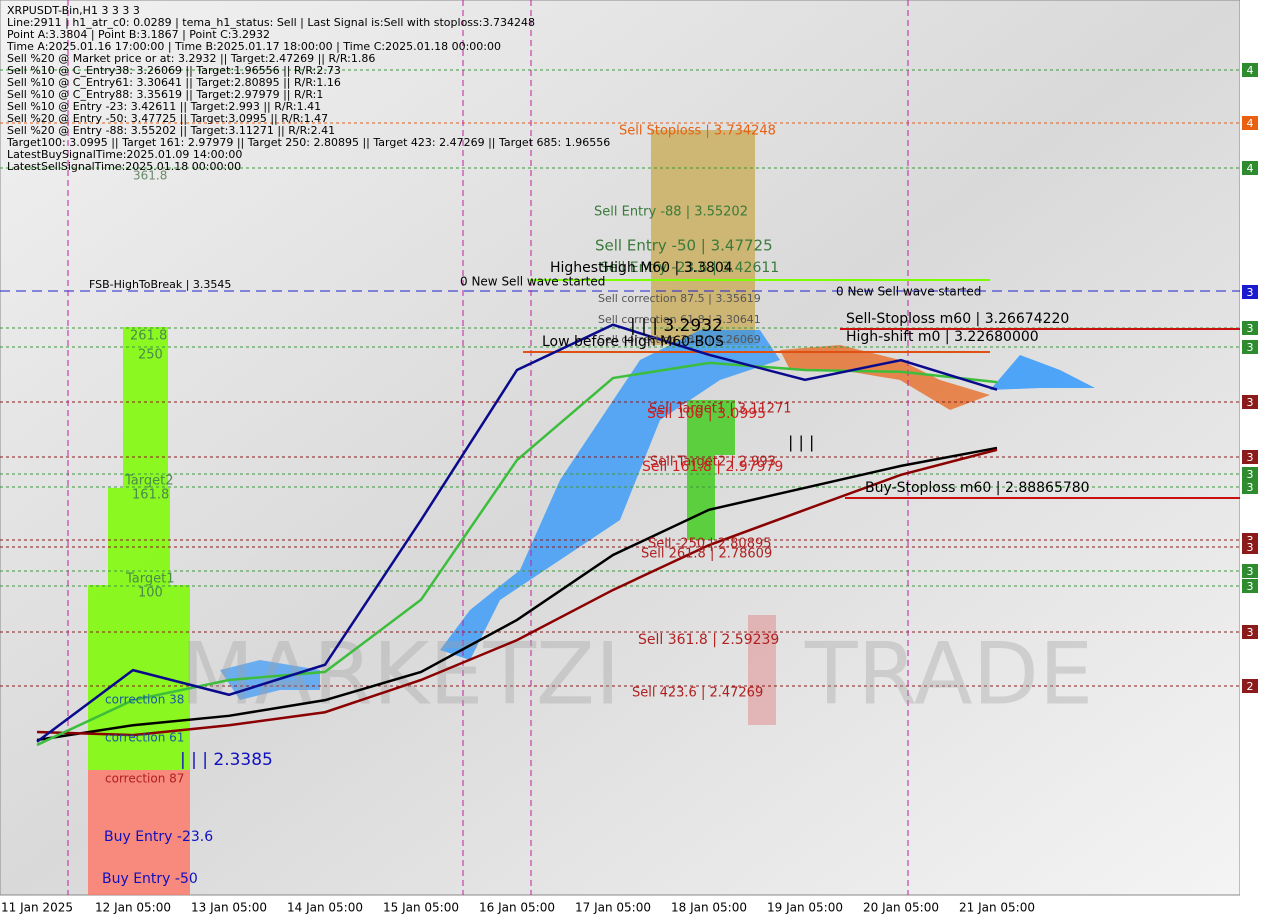 This screenshot has height=920, width=1280. I want to click on stoploss-zone, so click(703, 237).